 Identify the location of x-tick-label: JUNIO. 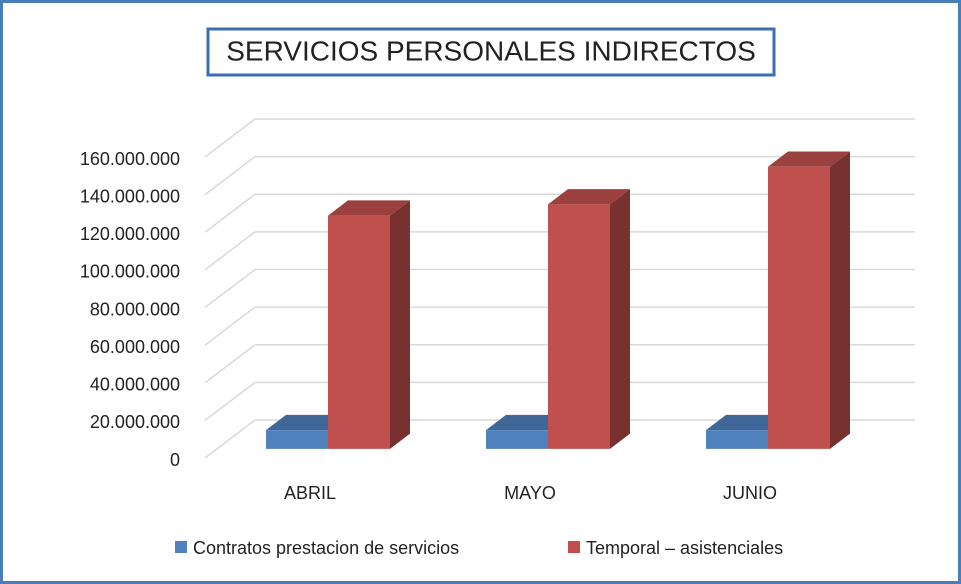
(750, 493).